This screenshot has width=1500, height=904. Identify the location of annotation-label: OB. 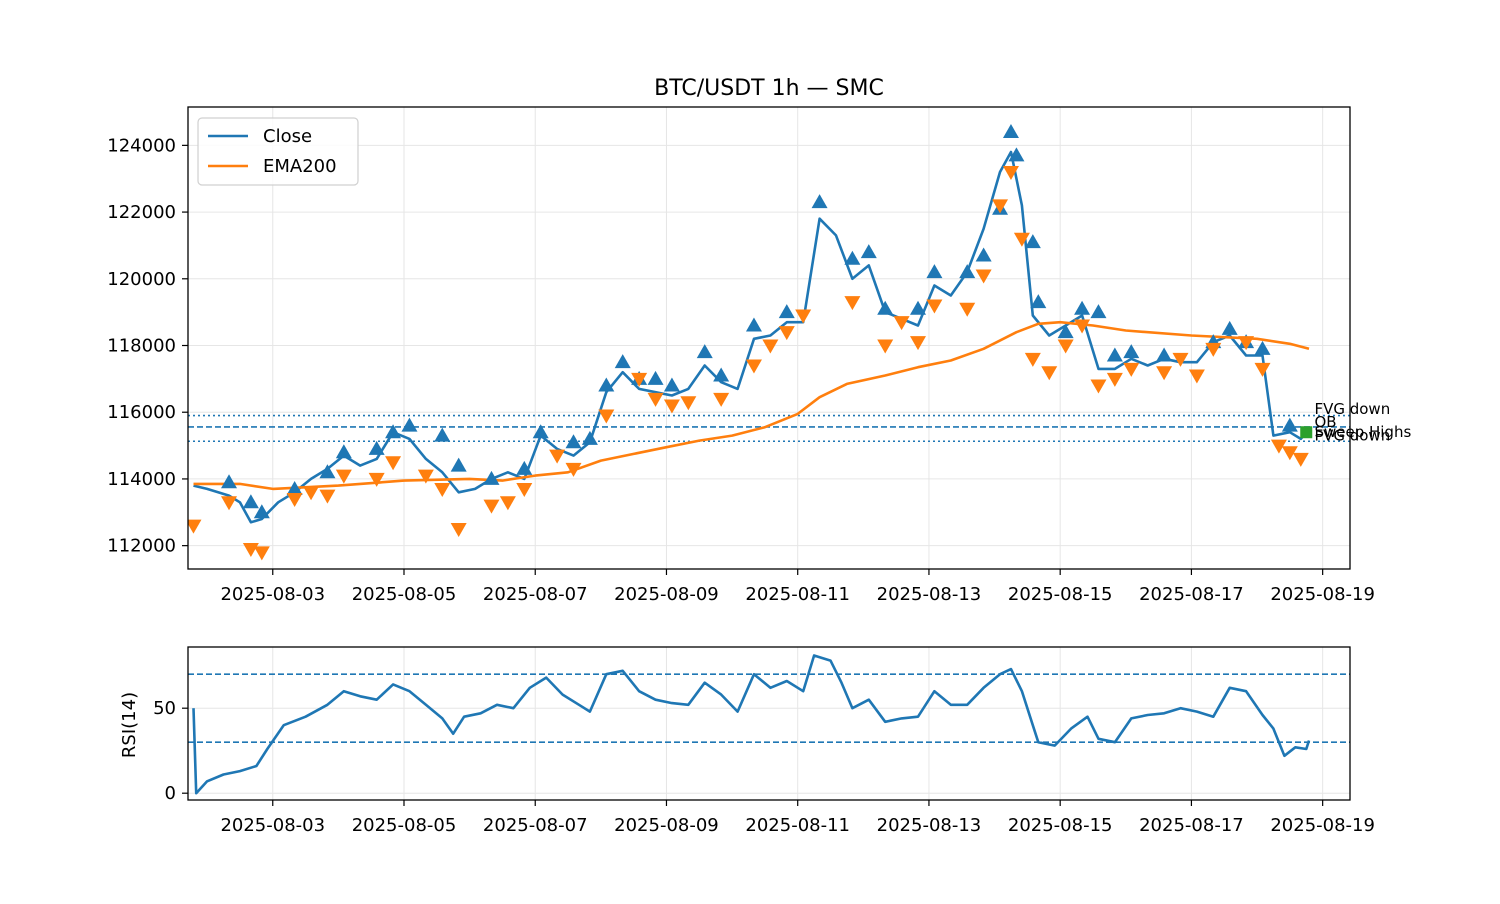
(1325, 422).